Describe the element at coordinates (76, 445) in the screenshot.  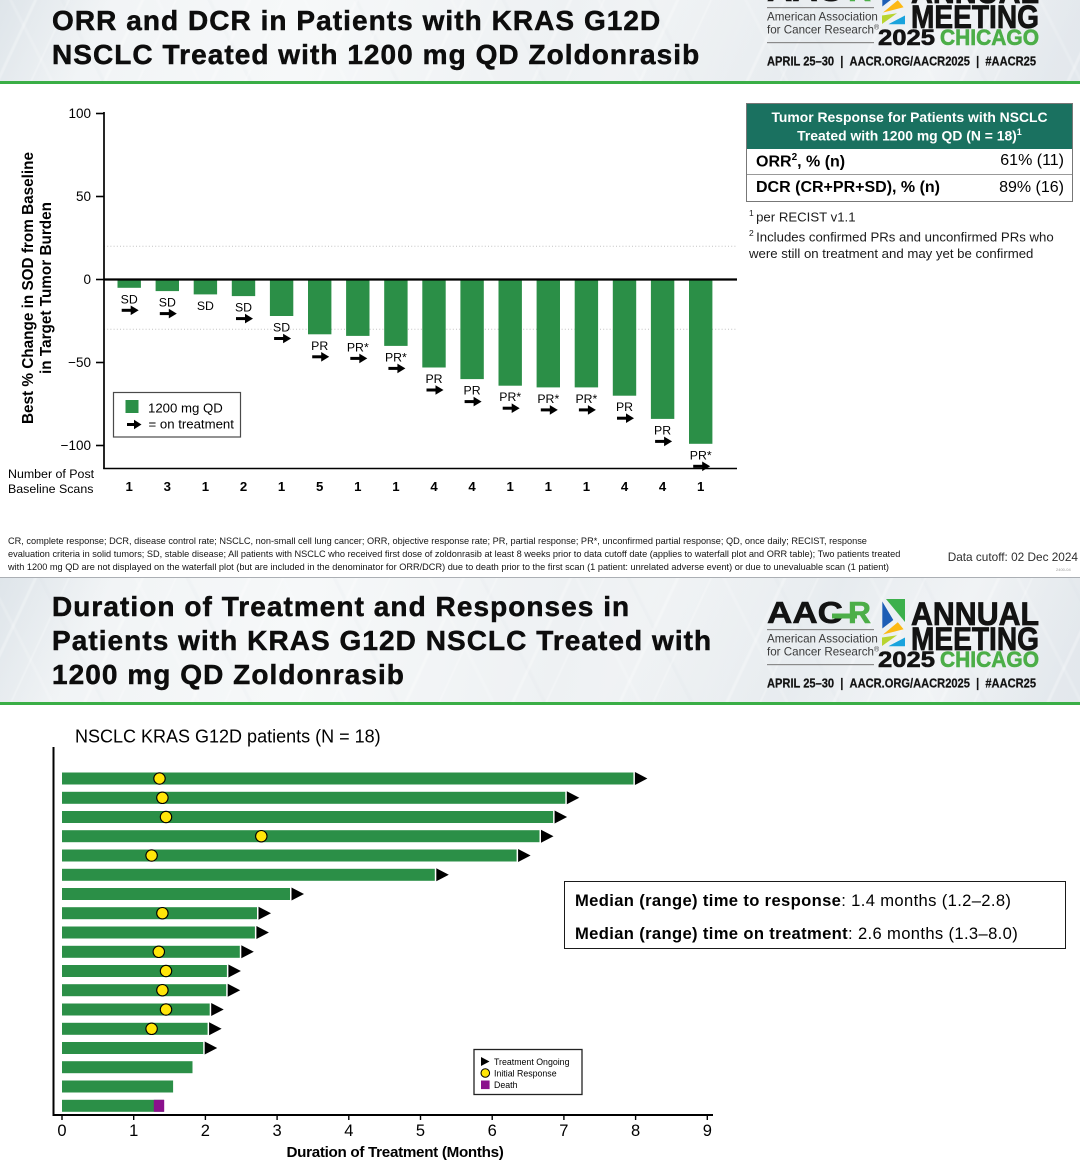
I see `svg-text: −100` at that location.